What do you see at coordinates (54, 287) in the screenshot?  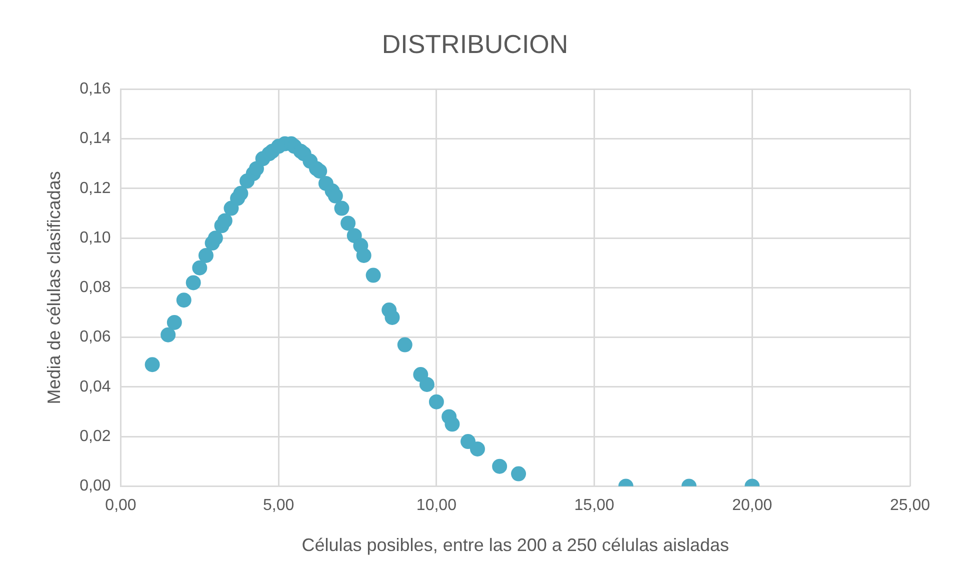 I see `y-axis-title: Media de células clasificadas` at bounding box center [54, 287].